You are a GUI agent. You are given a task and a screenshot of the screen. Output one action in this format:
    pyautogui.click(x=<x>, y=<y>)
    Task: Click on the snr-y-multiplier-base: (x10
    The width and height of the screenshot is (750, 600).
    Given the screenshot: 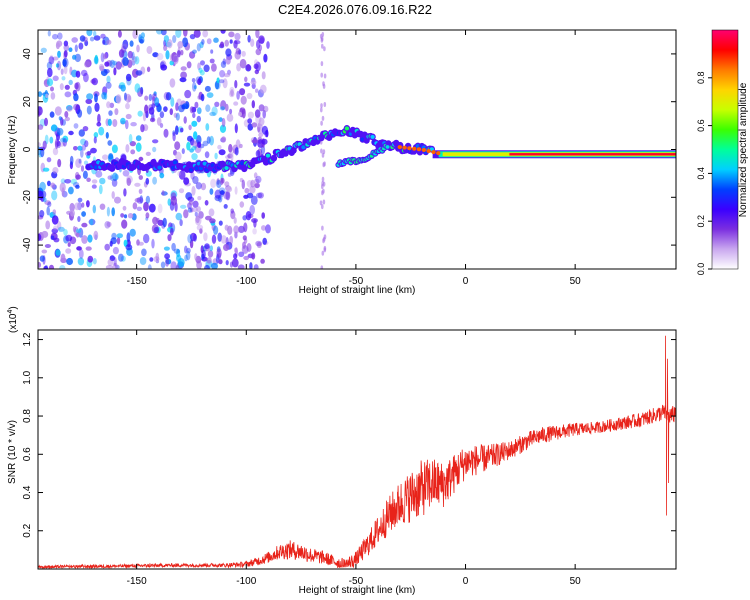 What is the action you would take?
    pyautogui.click(x=13, y=323)
    